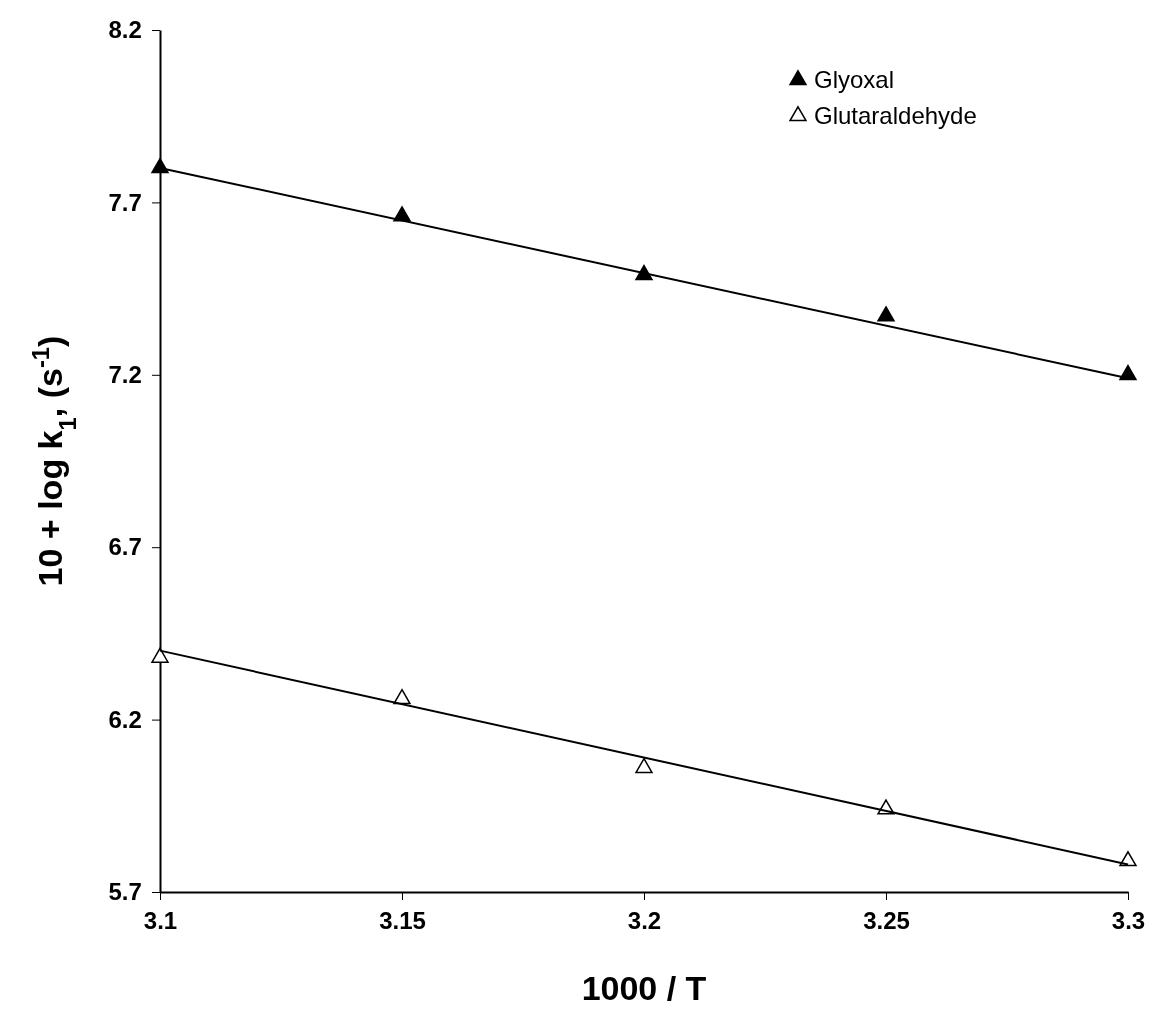 Image resolution: width=1155 pixels, height=1027 pixels. I want to click on x-axis-title: 1000 / T, so click(644, 988).